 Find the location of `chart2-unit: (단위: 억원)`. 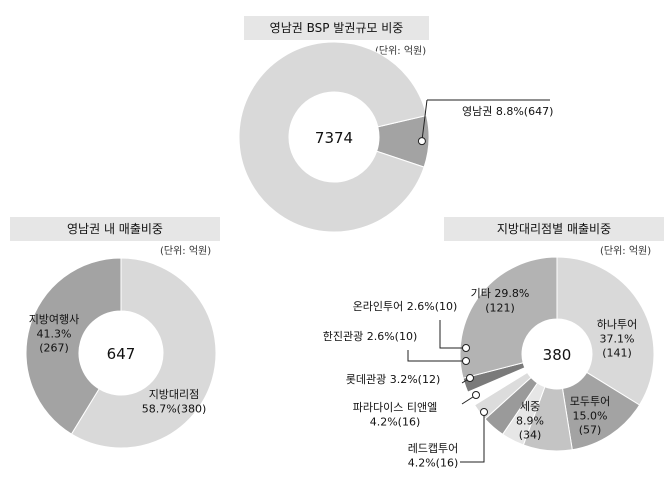

chart2-unit: (단위: 억원) is located at coordinates (186, 251).